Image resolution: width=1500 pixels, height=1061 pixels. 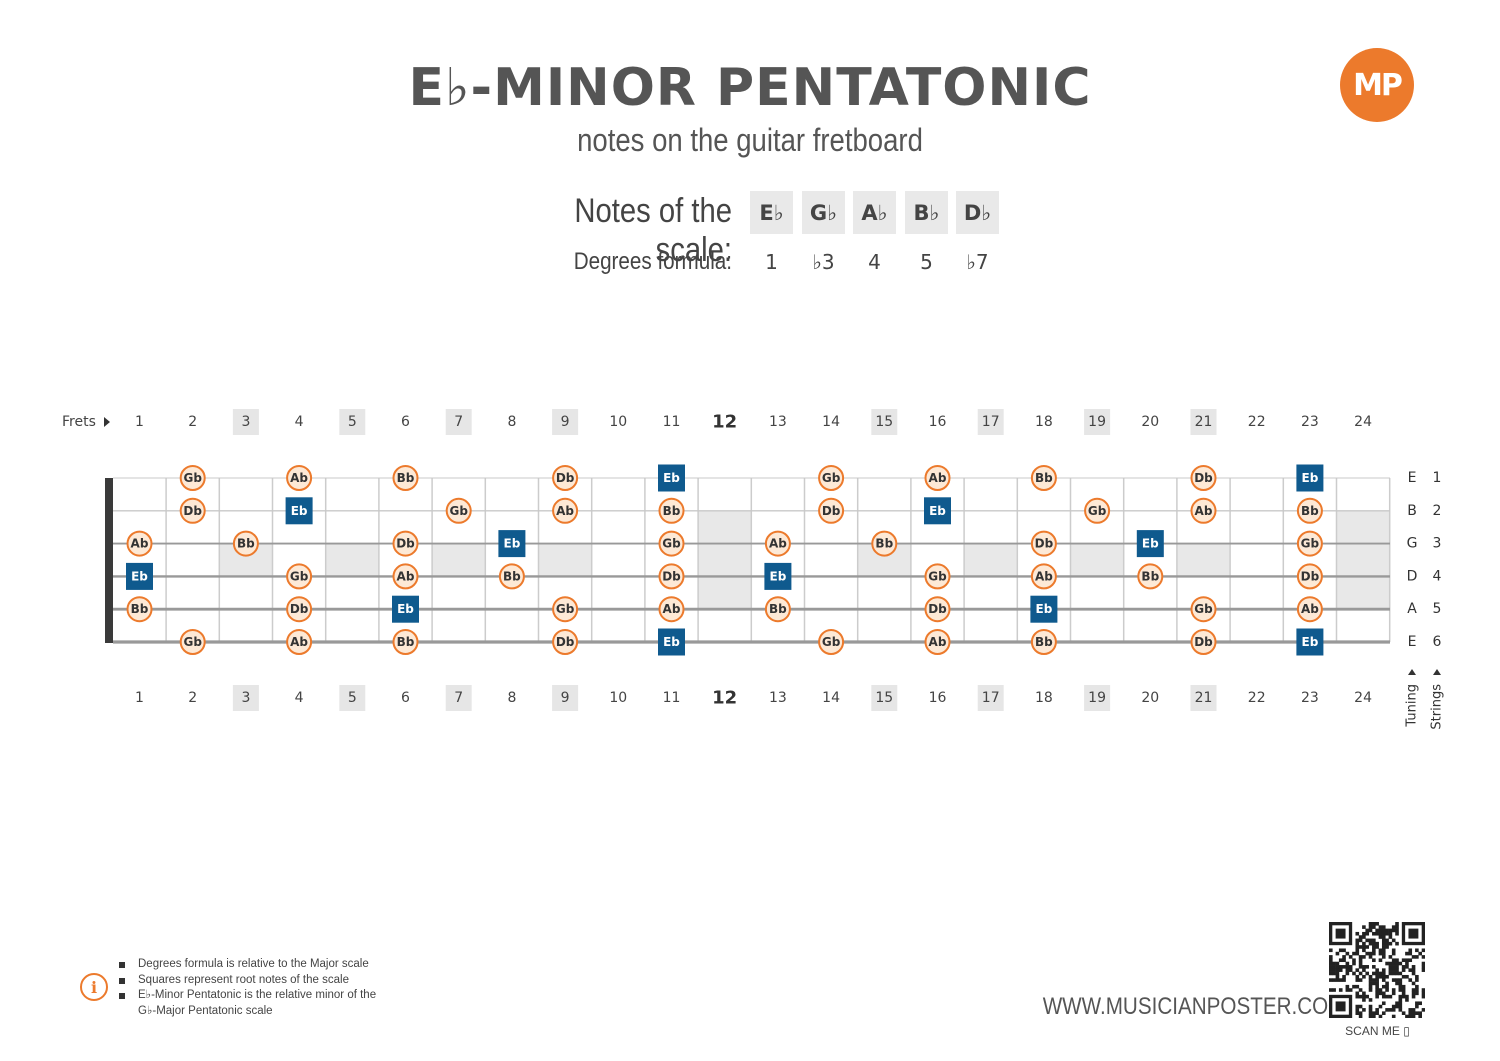 I want to click on fret-number: 15, so click(x=884, y=698).